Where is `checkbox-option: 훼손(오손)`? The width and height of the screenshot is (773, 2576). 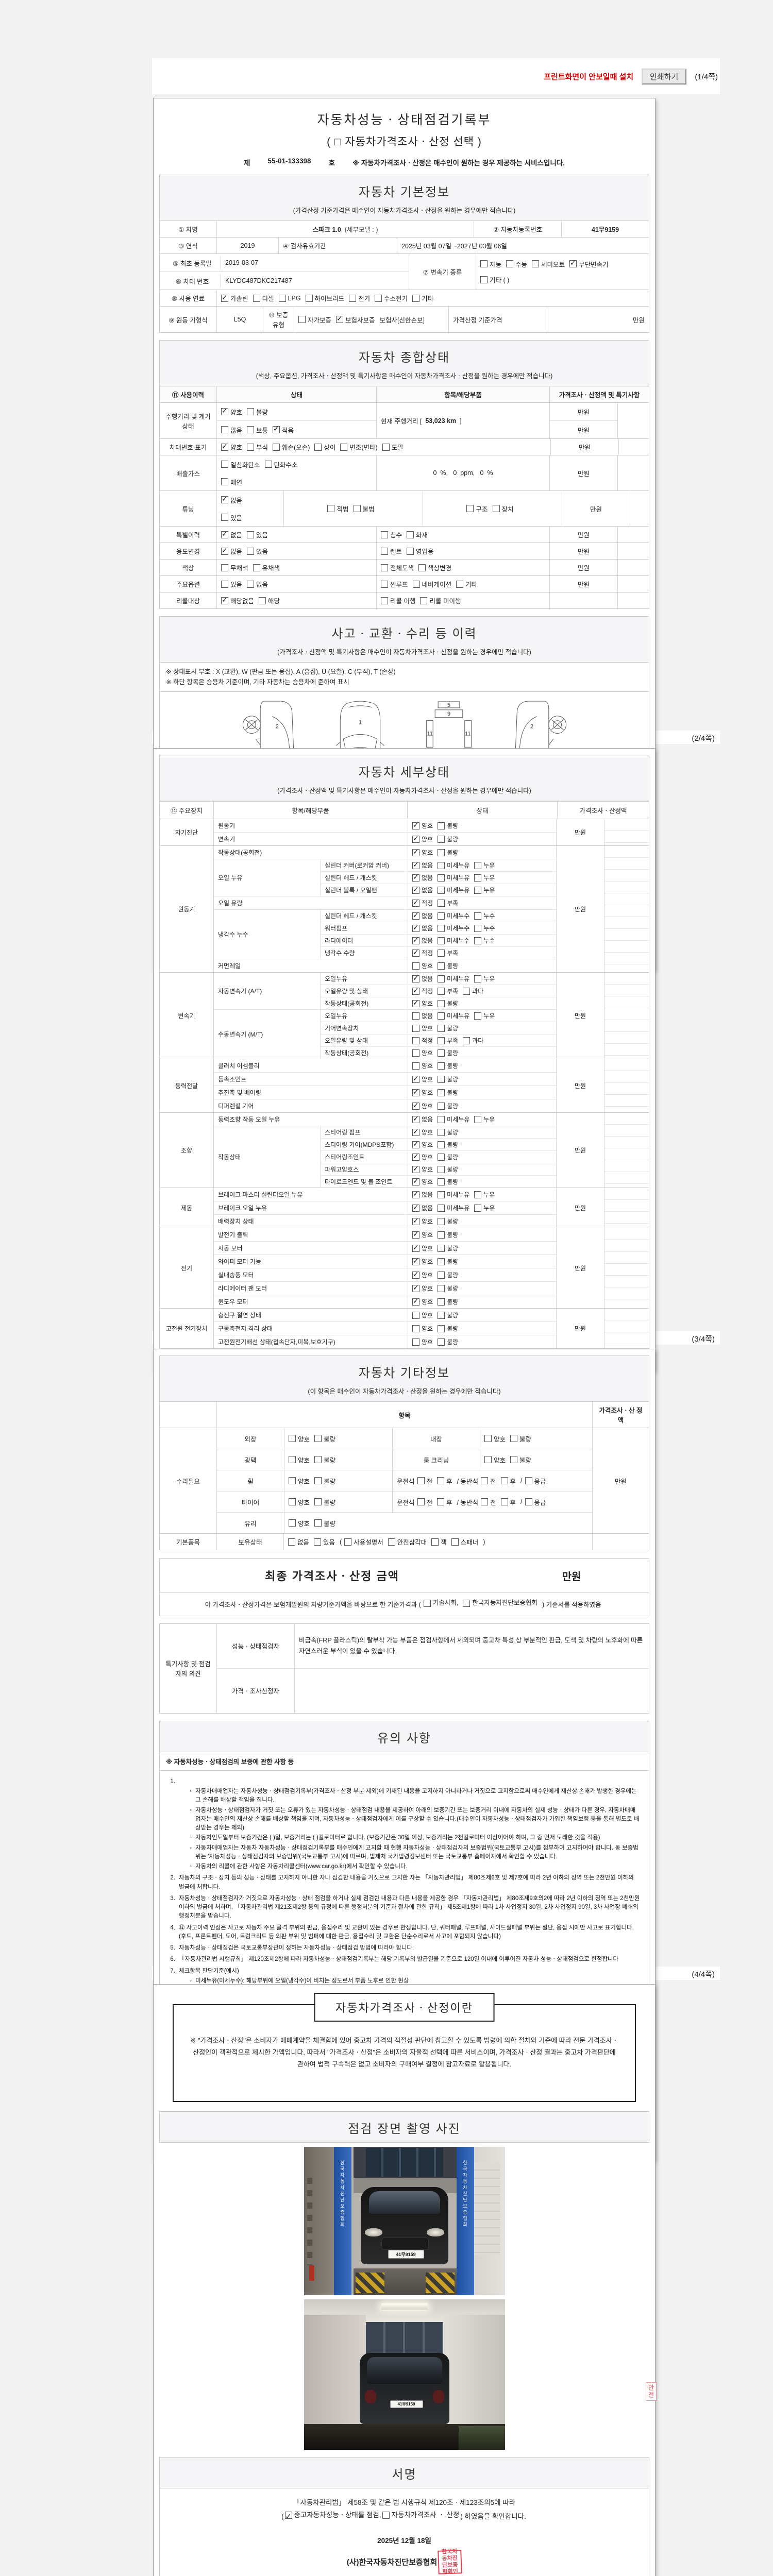
checkbox-option: 훼손(오손) is located at coordinates (291, 447).